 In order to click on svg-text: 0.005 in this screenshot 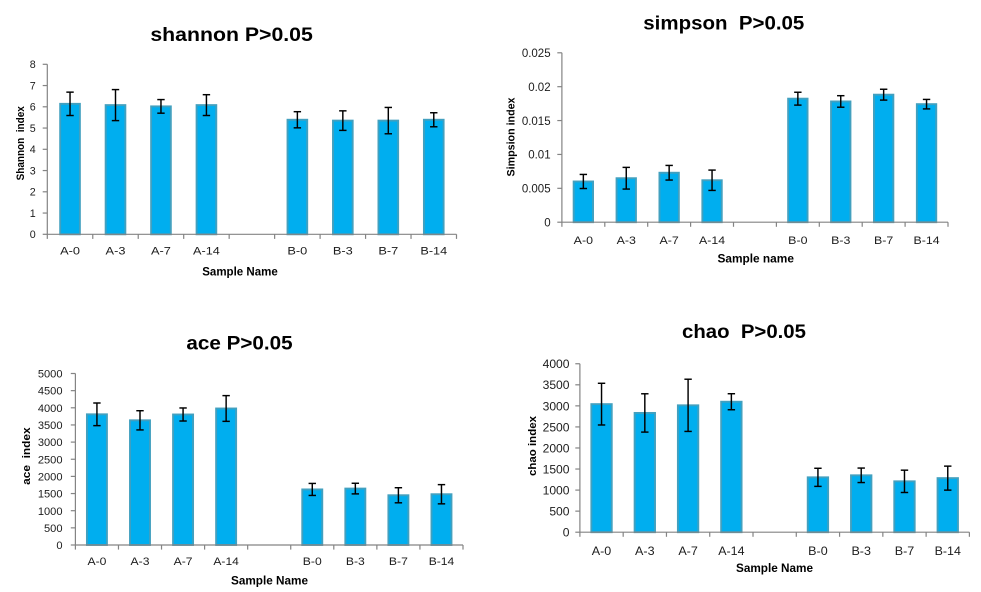, I will do `click(536, 190)`.